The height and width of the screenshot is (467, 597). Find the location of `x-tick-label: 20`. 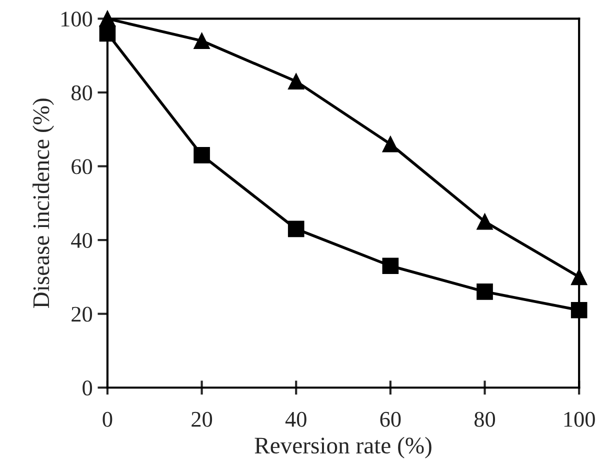

x-tick-label: 20 is located at coordinates (202, 419).